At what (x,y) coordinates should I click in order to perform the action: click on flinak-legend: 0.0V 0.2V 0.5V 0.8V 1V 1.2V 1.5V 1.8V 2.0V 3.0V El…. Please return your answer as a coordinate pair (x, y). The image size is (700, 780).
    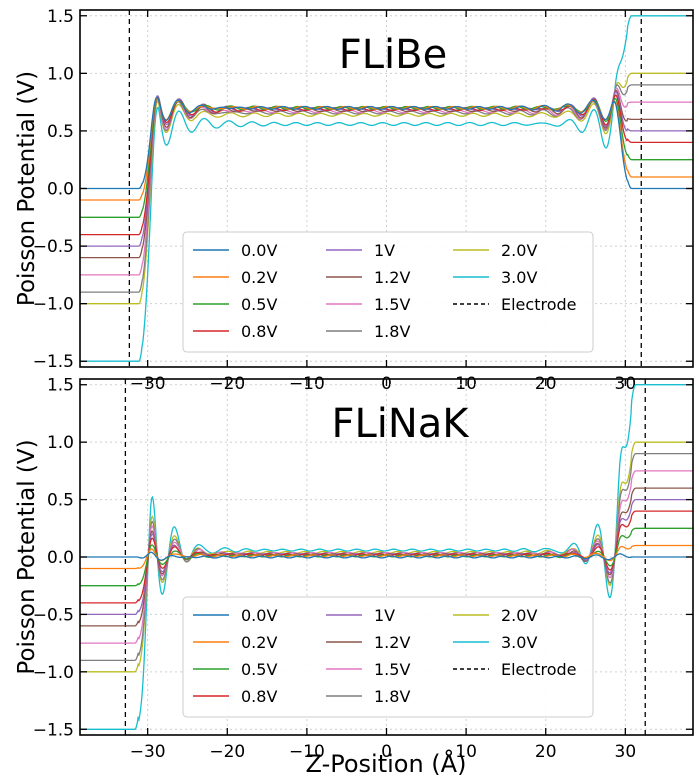
    Looking at the image, I should click on (388, 657).